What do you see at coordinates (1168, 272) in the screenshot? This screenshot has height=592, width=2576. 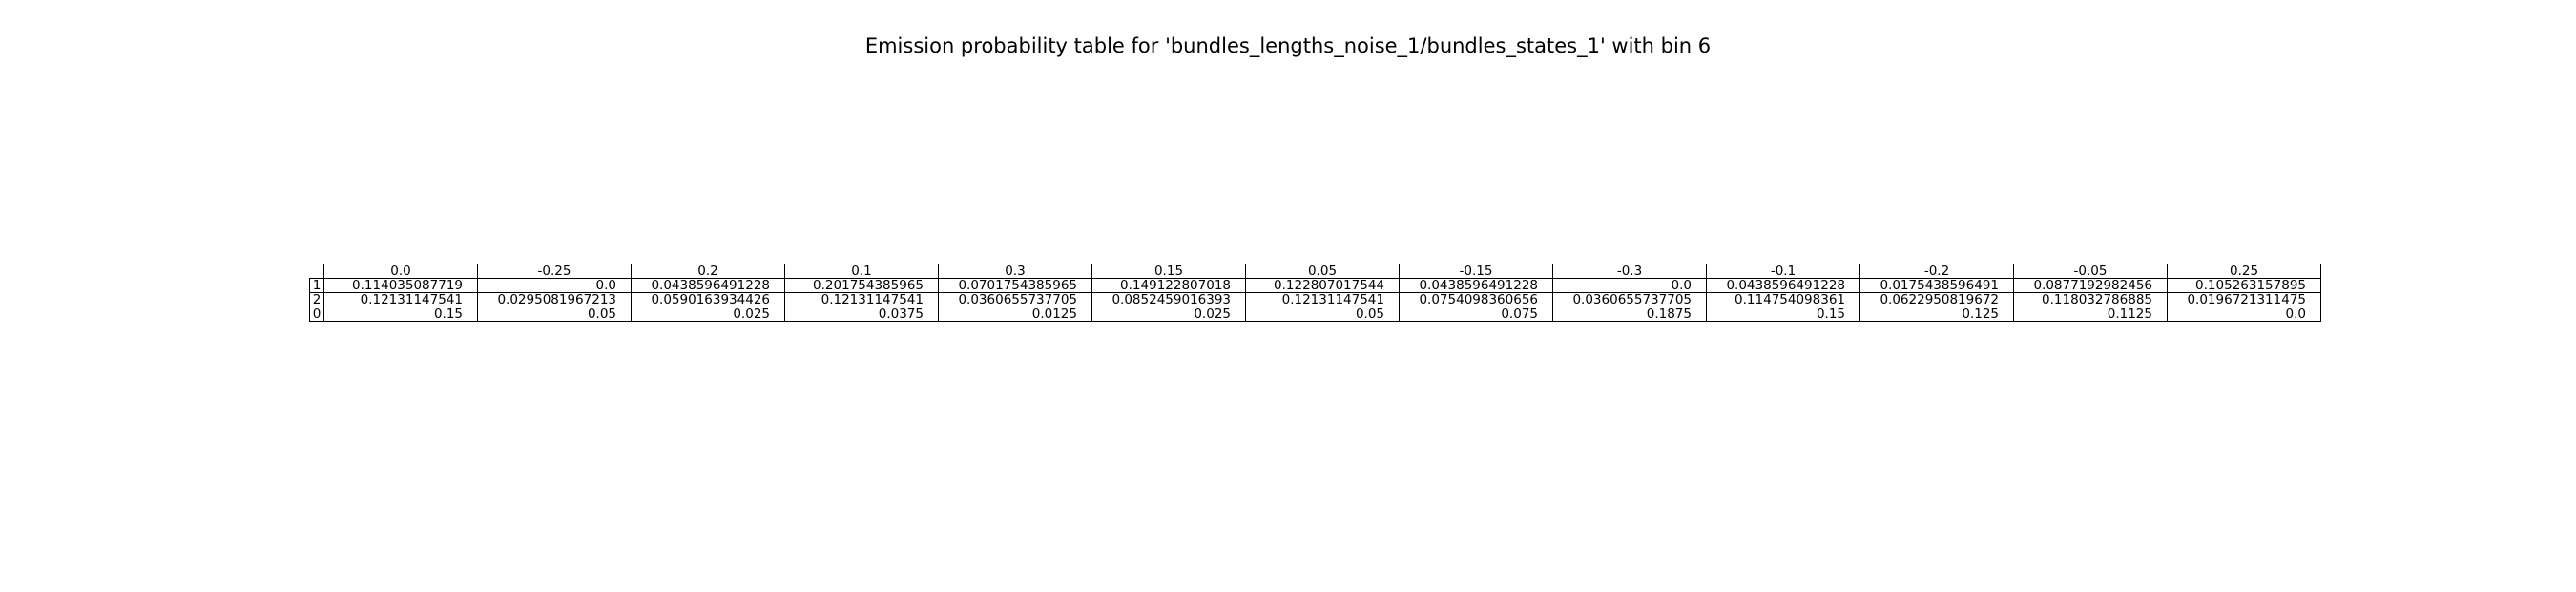 I see `column-header: 0.15` at bounding box center [1168, 272].